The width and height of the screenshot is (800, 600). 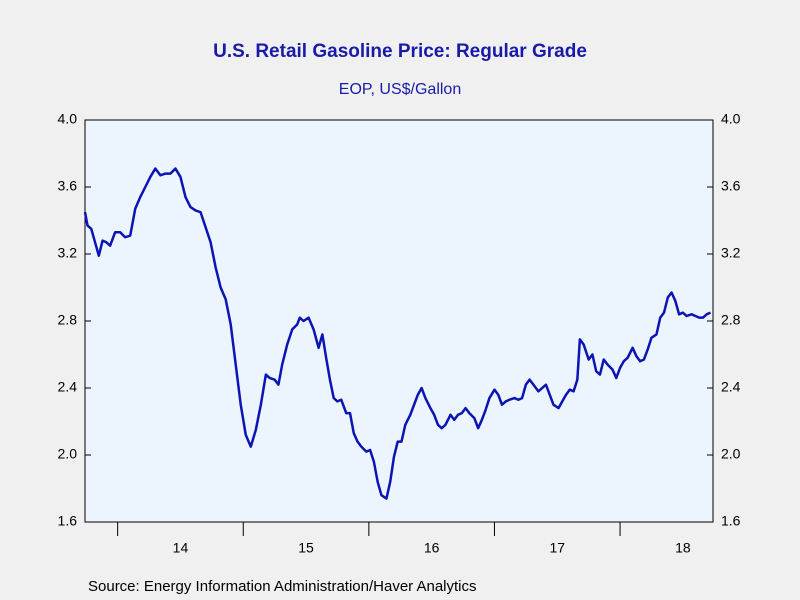 I want to click on y-tick-label: 2.4, so click(x=68, y=387).